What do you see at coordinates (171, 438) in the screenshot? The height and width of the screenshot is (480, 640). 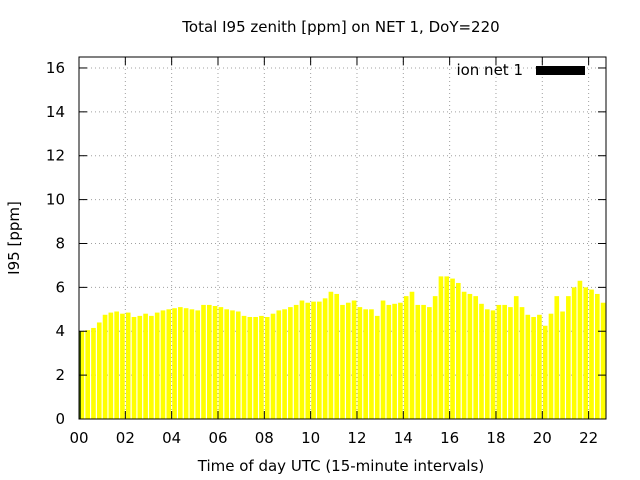 I see `x-tick-label: 04` at bounding box center [171, 438].